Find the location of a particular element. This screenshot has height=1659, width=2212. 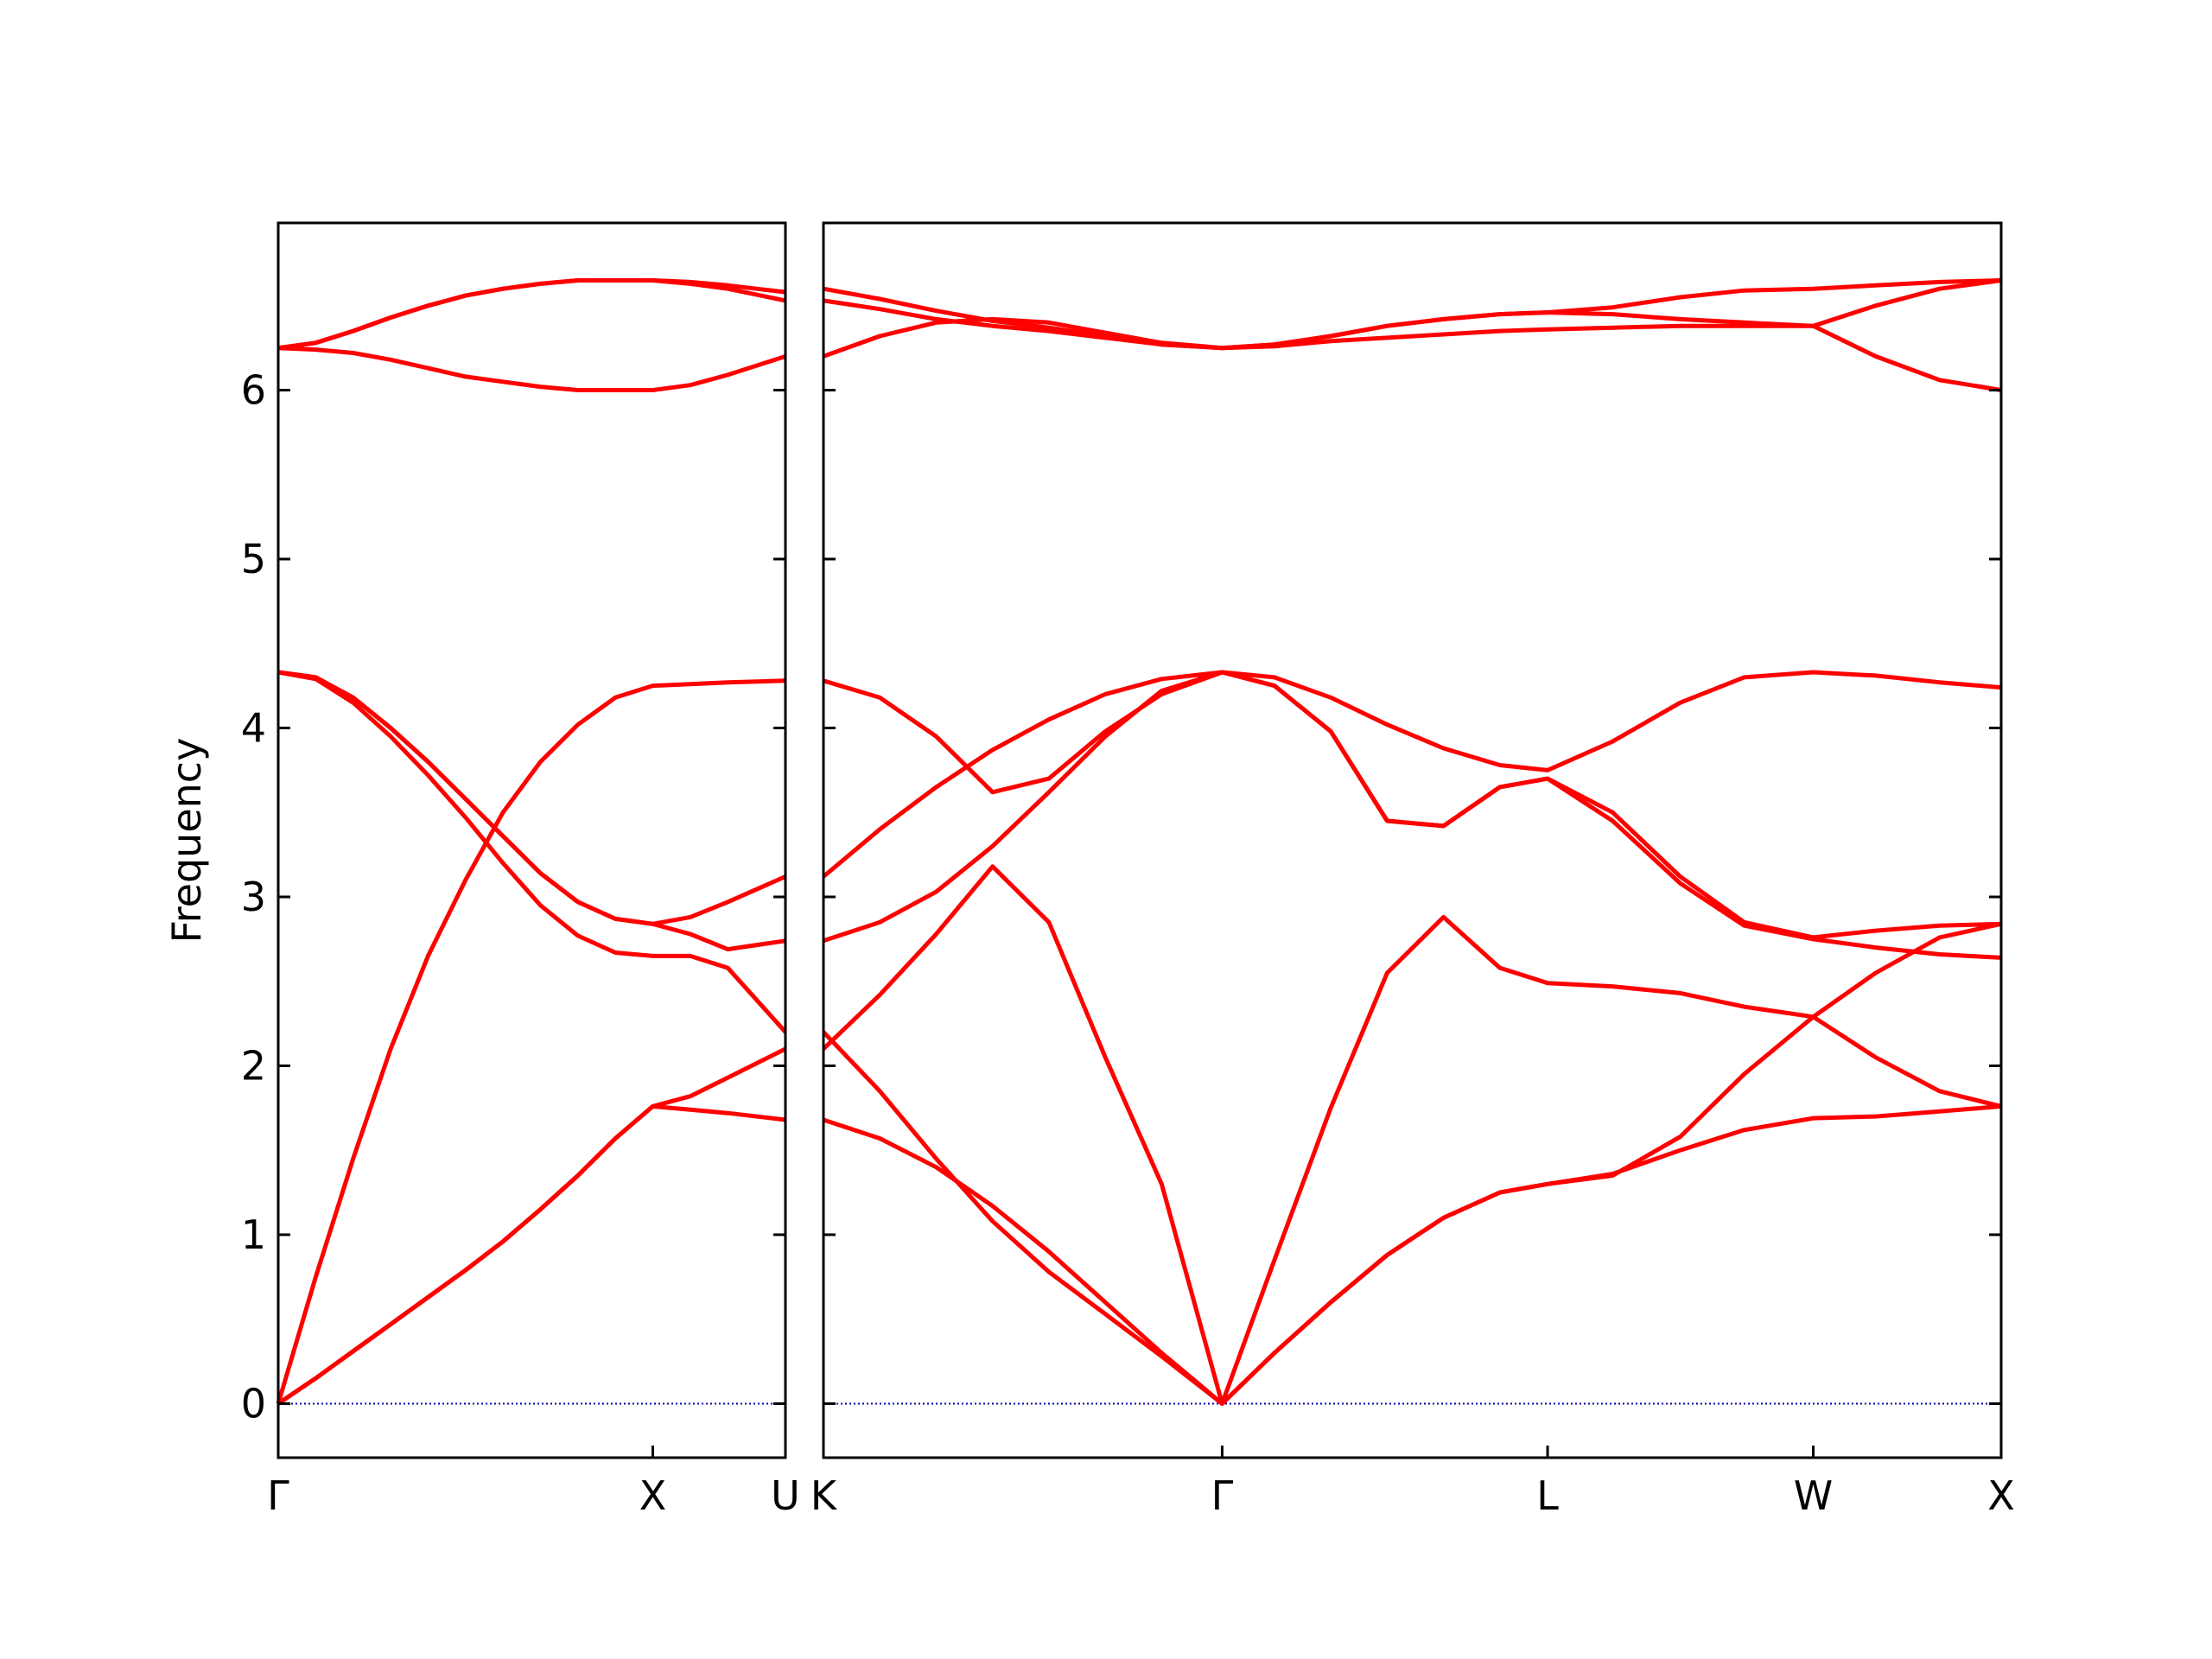

y-tick-label: 3 is located at coordinates (253, 897).